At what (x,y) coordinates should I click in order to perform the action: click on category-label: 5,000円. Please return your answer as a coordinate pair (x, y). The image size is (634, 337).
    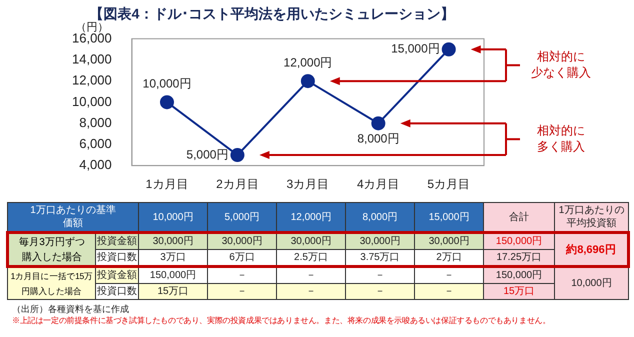
    Looking at the image, I should click on (242, 217).